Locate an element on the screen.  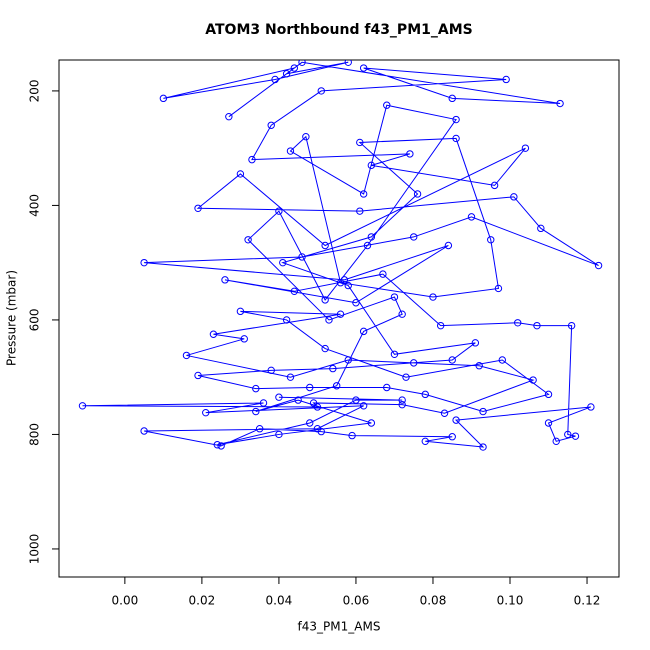
x-tick-label: 0.06 is located at coordinates (356, 601).